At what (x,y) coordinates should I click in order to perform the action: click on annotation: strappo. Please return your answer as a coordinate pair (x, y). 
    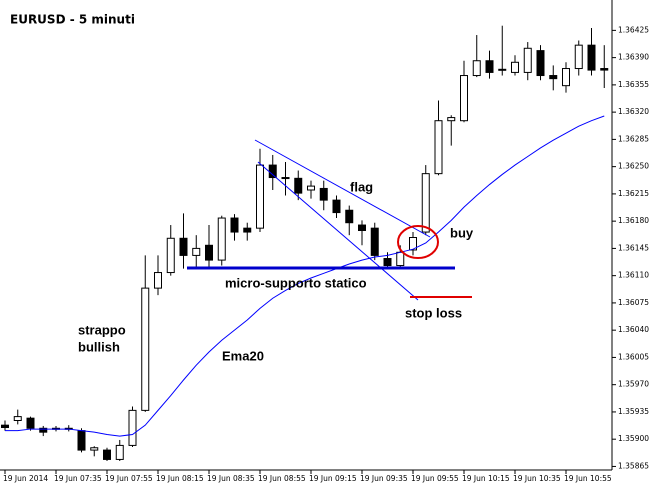
    Looking at the image, I should click on (102, 329).